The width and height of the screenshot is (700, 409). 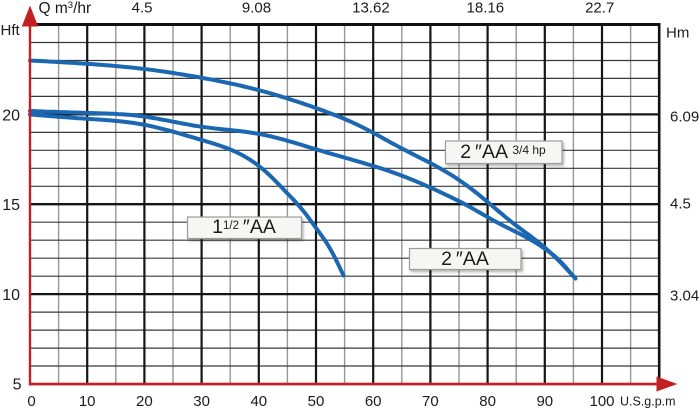 What do you see at coordinates (256, 8) in the screenshot?
I see `svg-text: 9.08` at bounding box center [256, 8].